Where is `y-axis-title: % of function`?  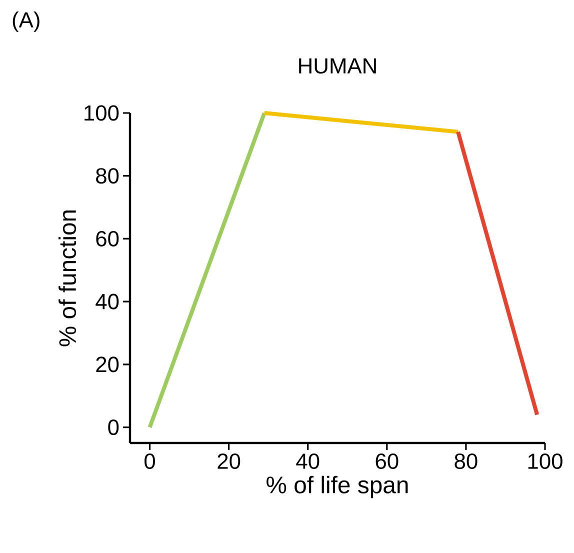 y-axis-title: % of function is located at coordinates (67, 278).